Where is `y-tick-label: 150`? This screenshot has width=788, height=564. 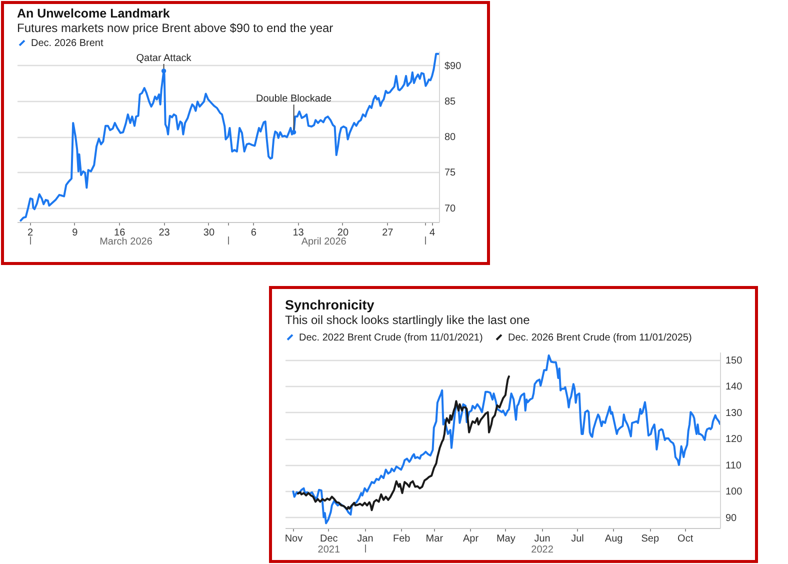 y-tick-label: 150 is located at coordinates (734, 360).